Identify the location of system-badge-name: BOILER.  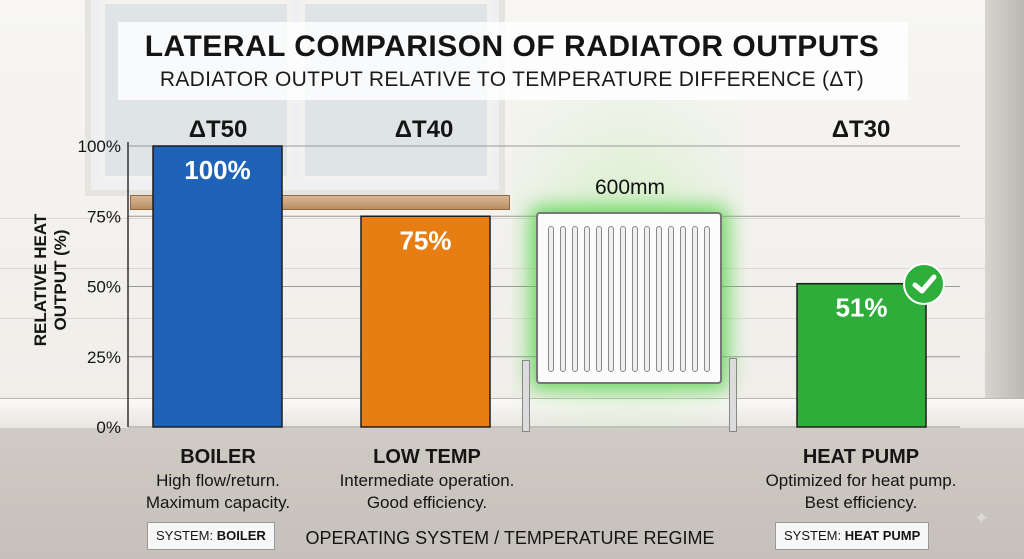
(241, 535).